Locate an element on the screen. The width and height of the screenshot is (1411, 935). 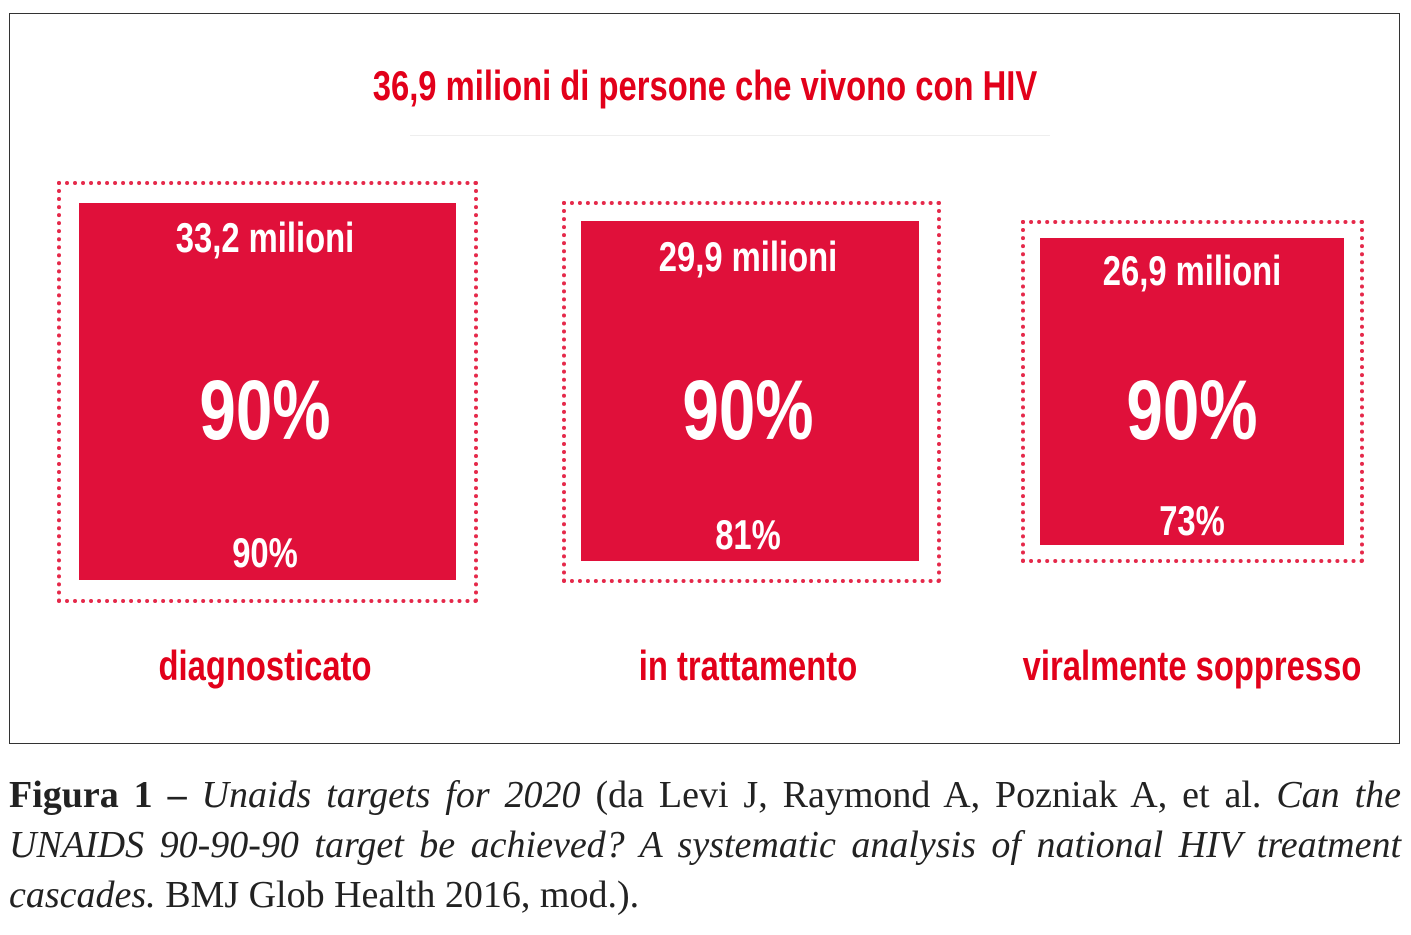
box-suppressed-target: 90% is located at coordinates (1192, 410).